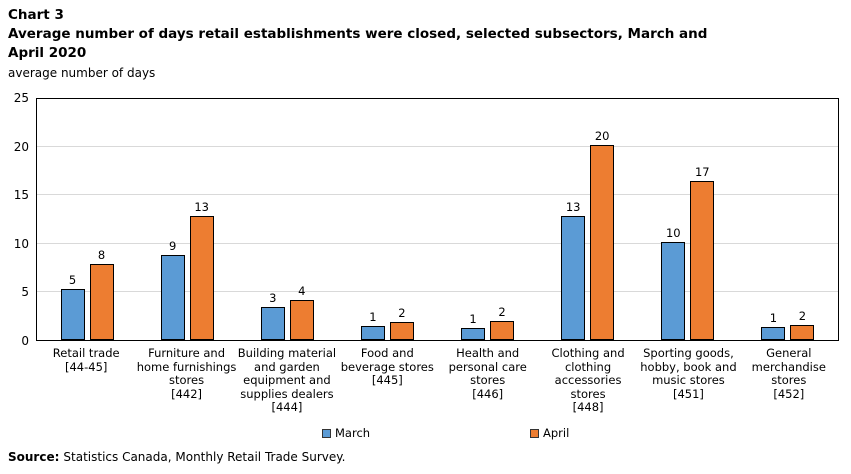  I want to click on x-axis-label: Retail trade [44-45], so click(86, 360).